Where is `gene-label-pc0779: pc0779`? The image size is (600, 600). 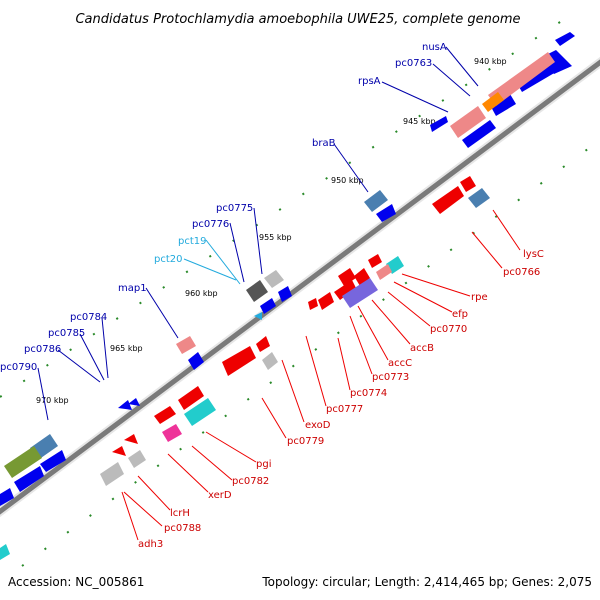
gene-label-pc0779: pc0779 is located at coordinates (305, 441).